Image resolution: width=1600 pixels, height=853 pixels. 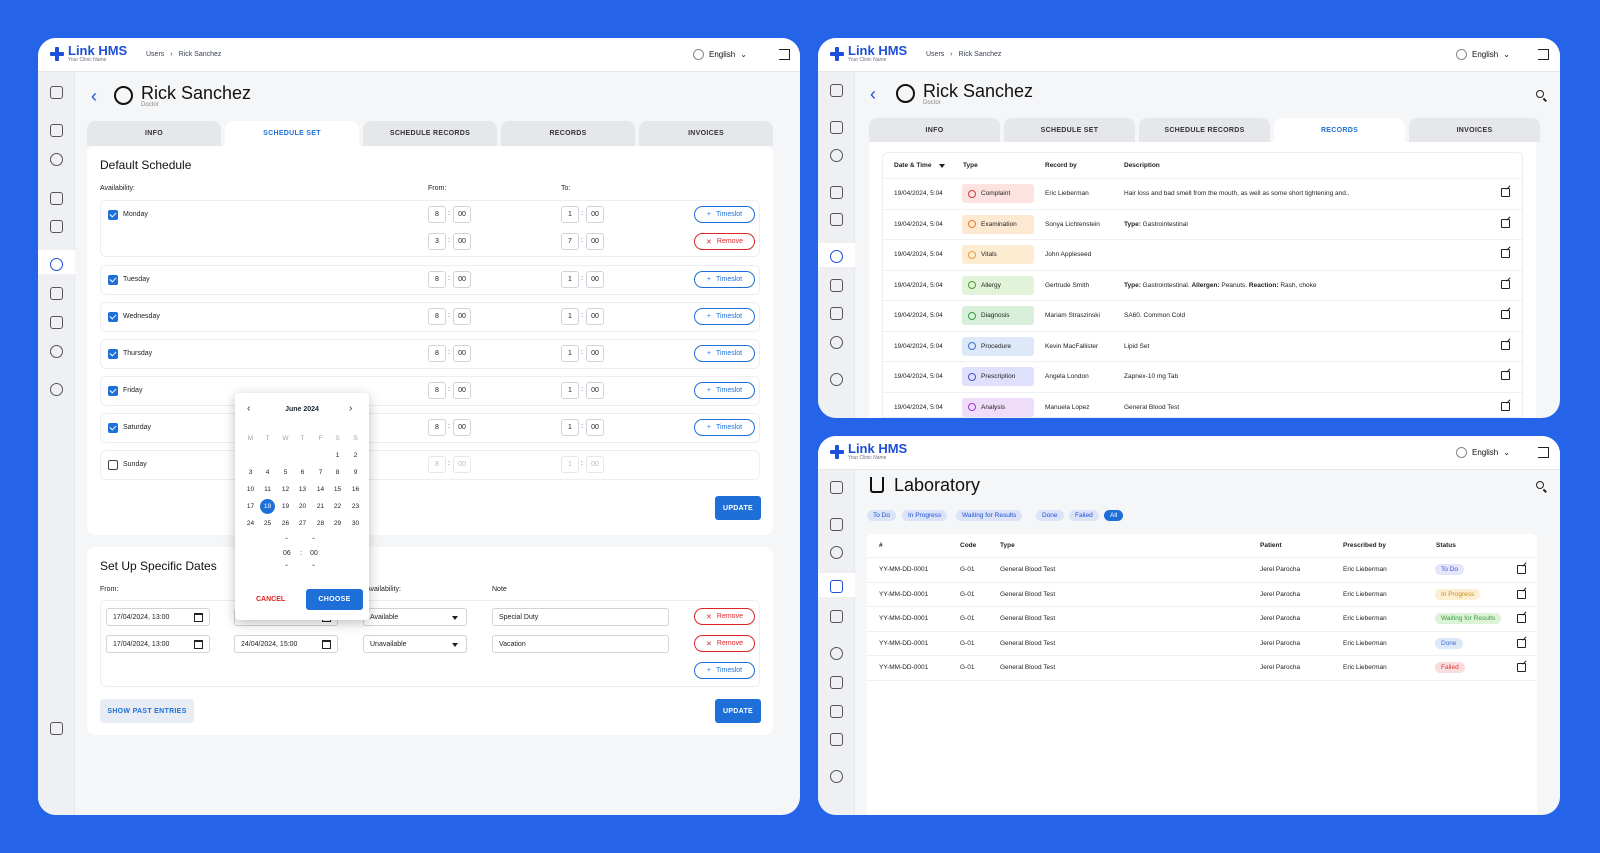 I want to click on calendar-day: 24, so click(x=250, y=523).